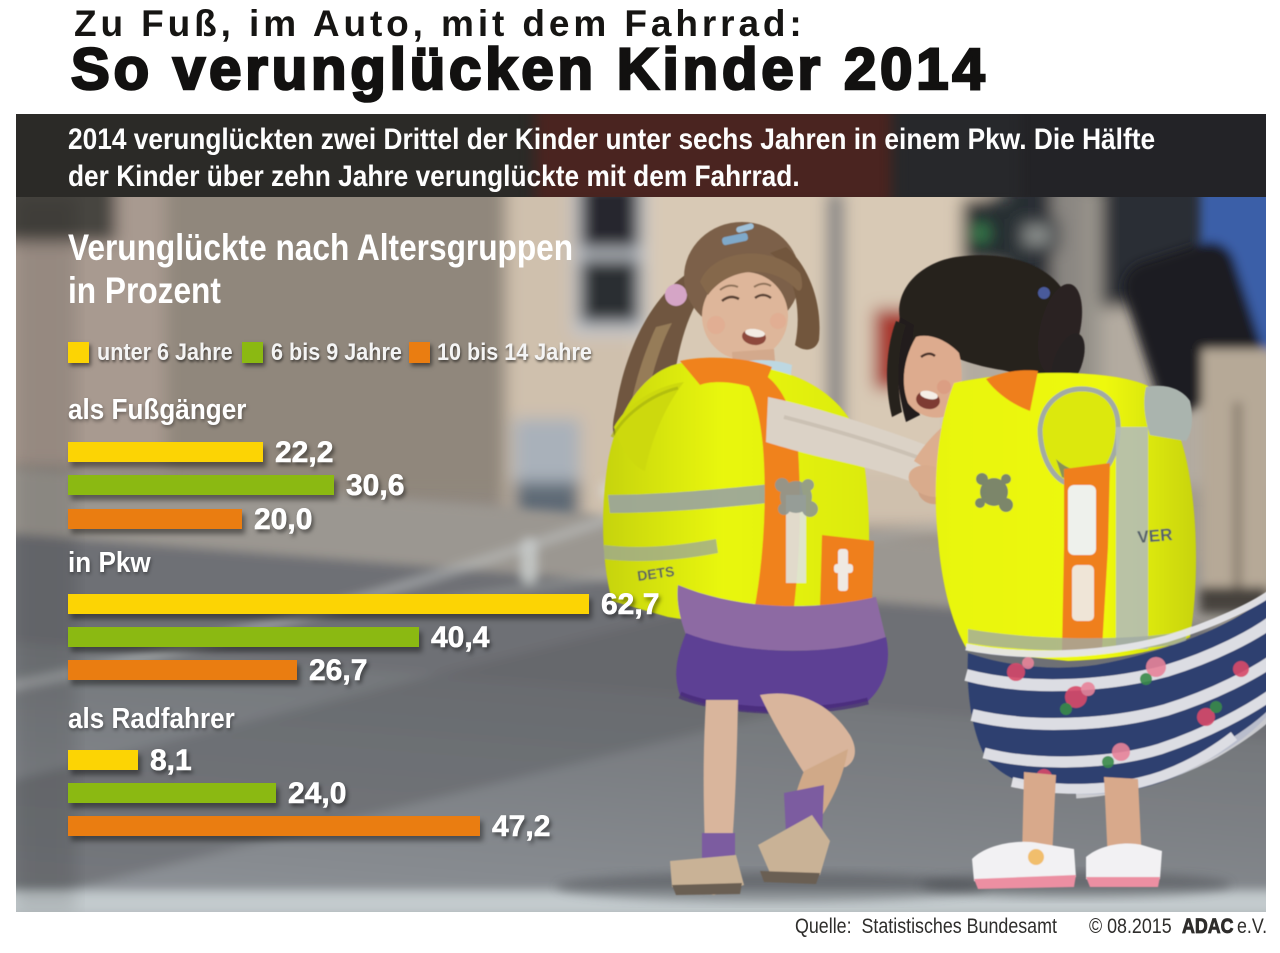 The image size is (1280, 953). What do you see at coordinates (655, 573) in the screenshot?
I see `svg-text: DETS` at bounding box center [655, 573].